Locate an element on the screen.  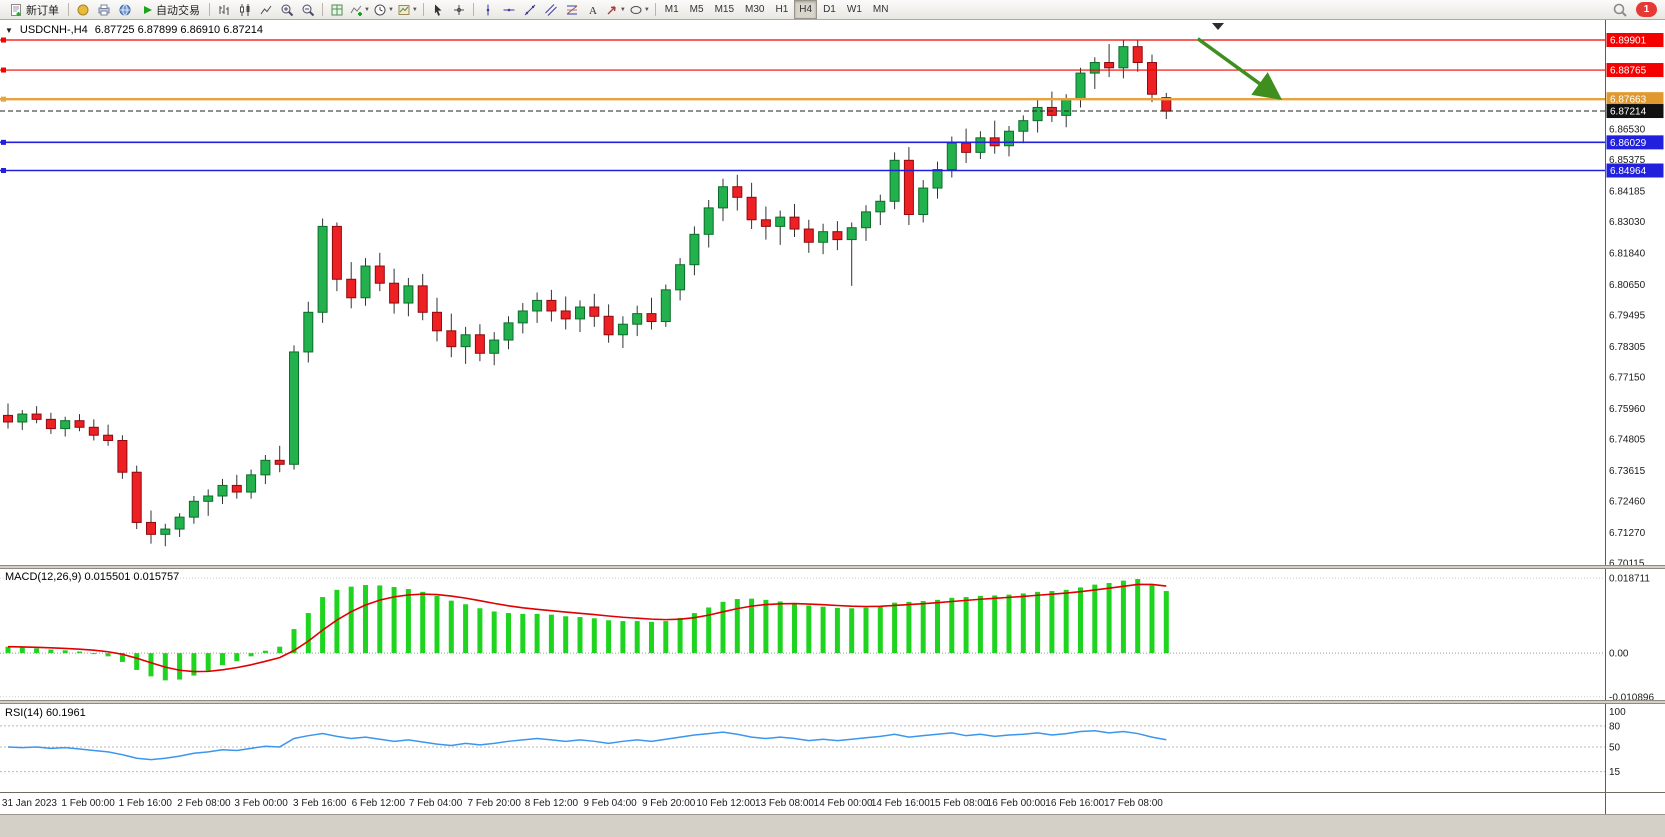
rsi-line is located at coordinates (587, 745).